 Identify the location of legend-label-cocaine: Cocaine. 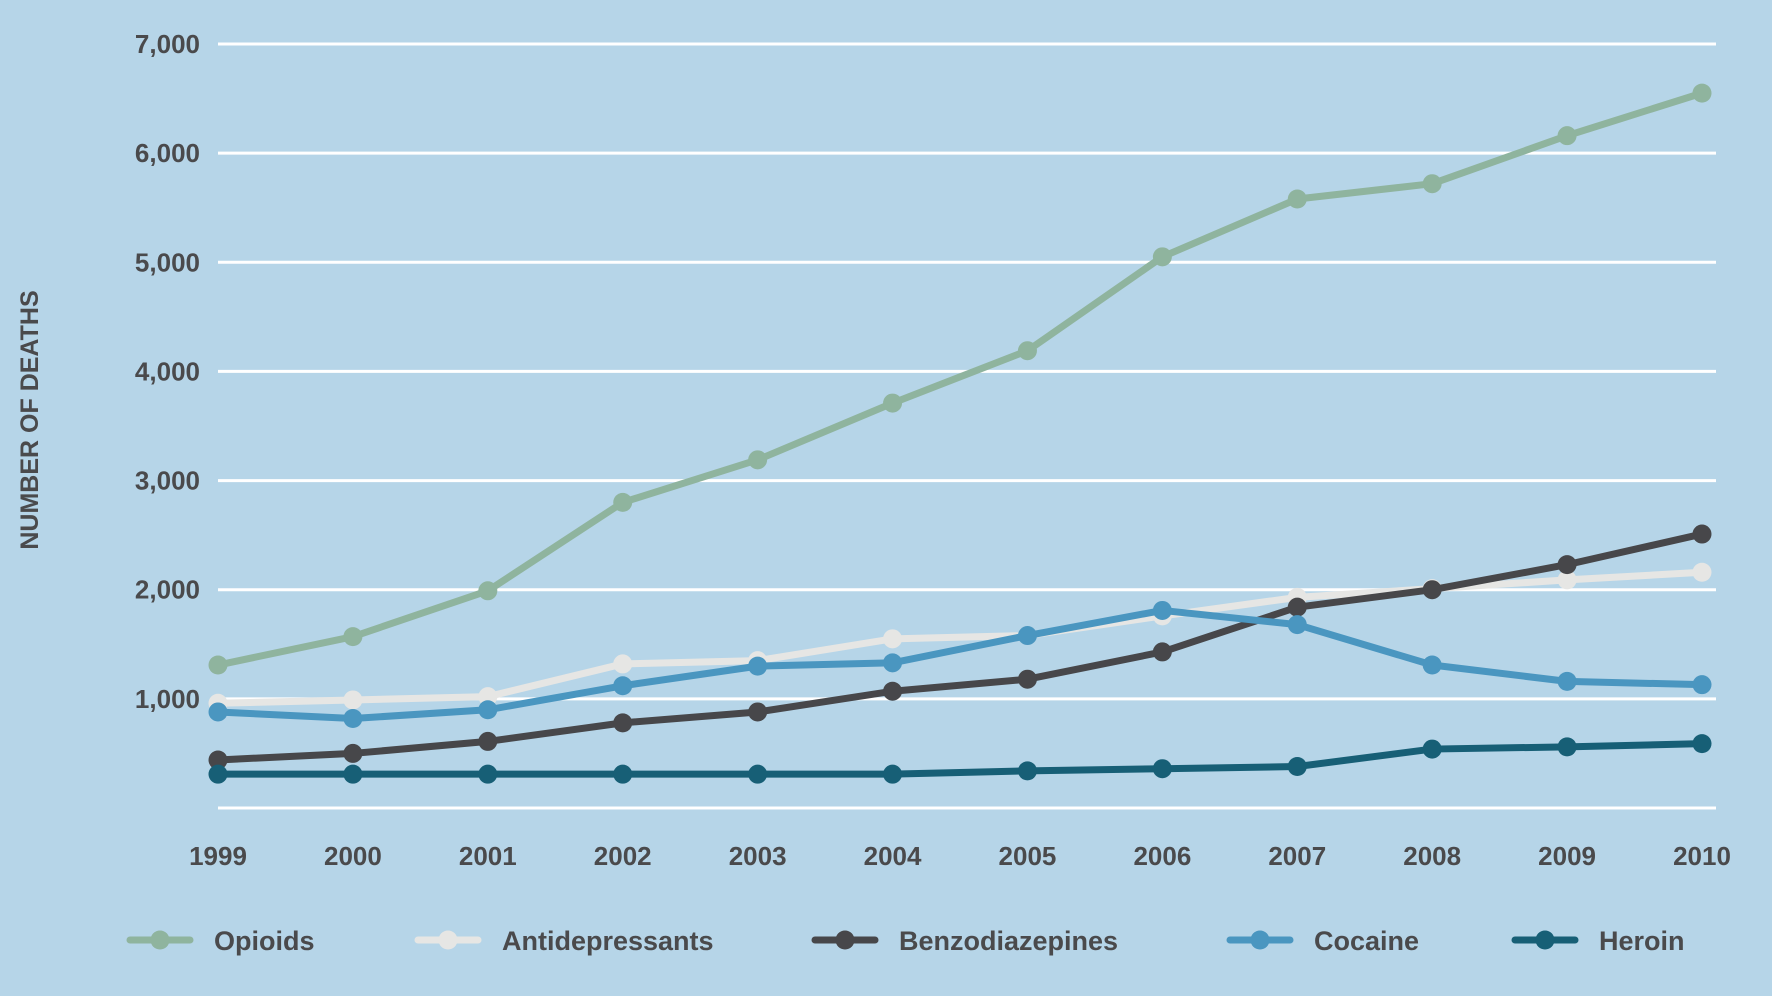
(1366, 941).